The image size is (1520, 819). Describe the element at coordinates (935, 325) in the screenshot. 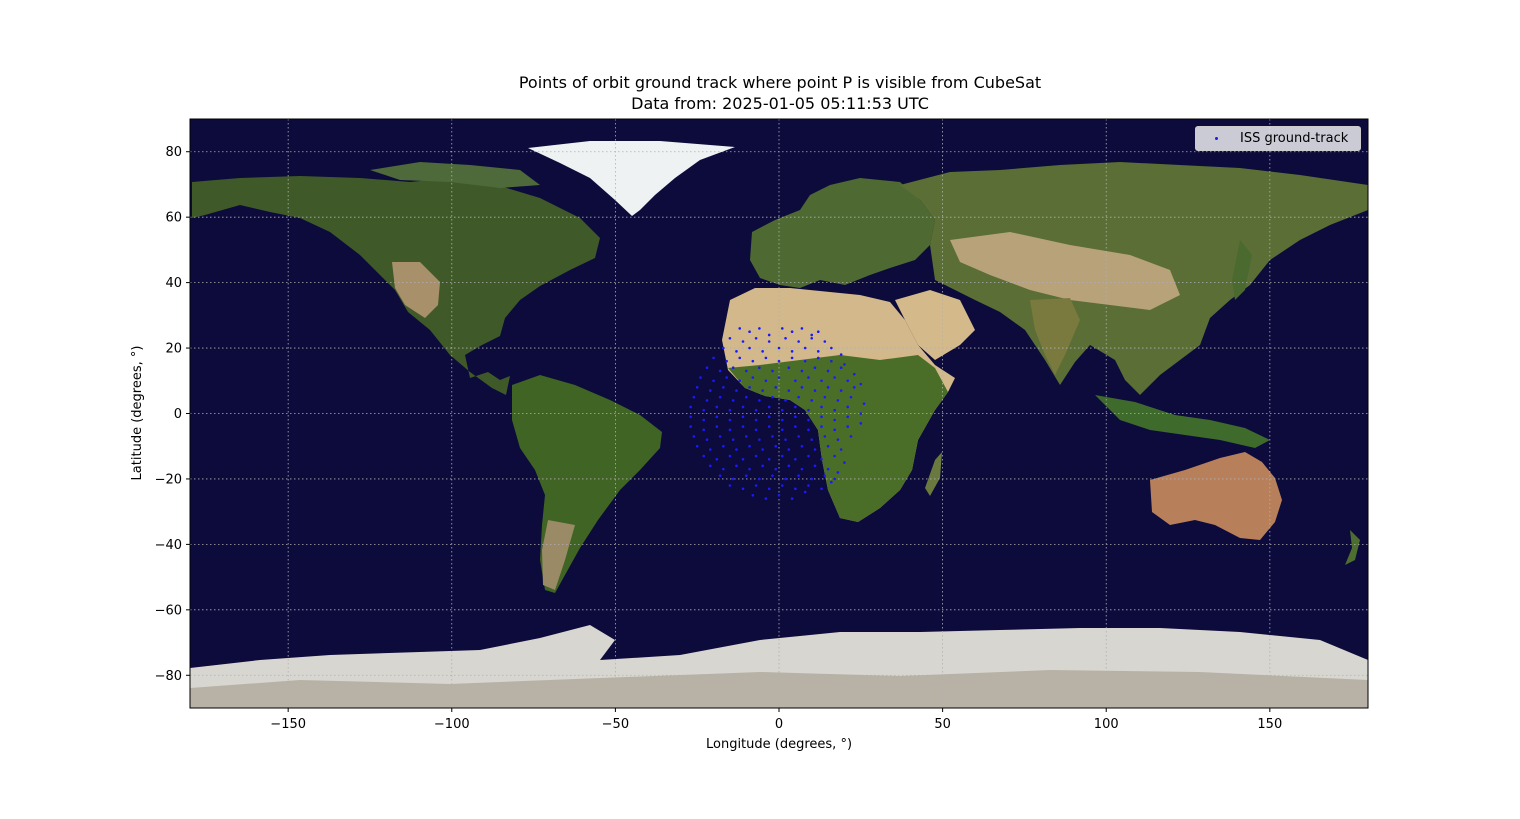

I see `landmass-arabia` at that location.